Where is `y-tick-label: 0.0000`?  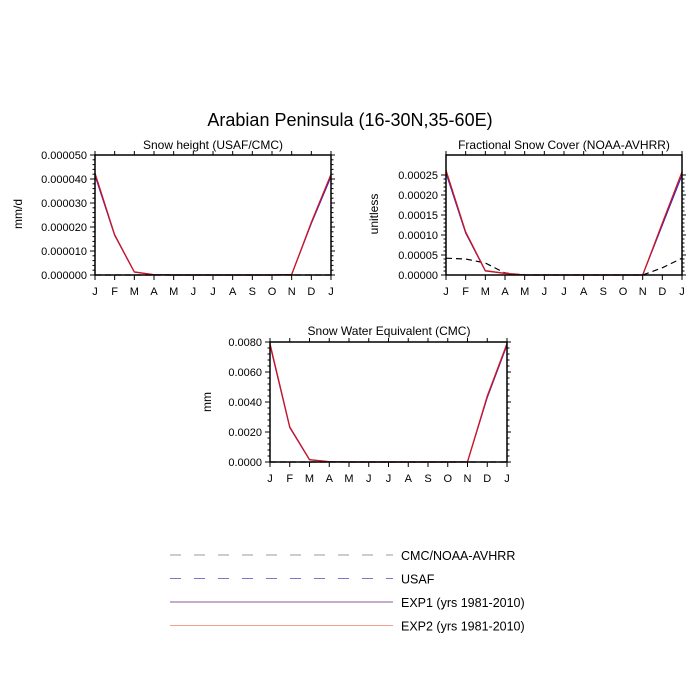 y-tick-label: 0.0000 is located at coordinates (245, 463).